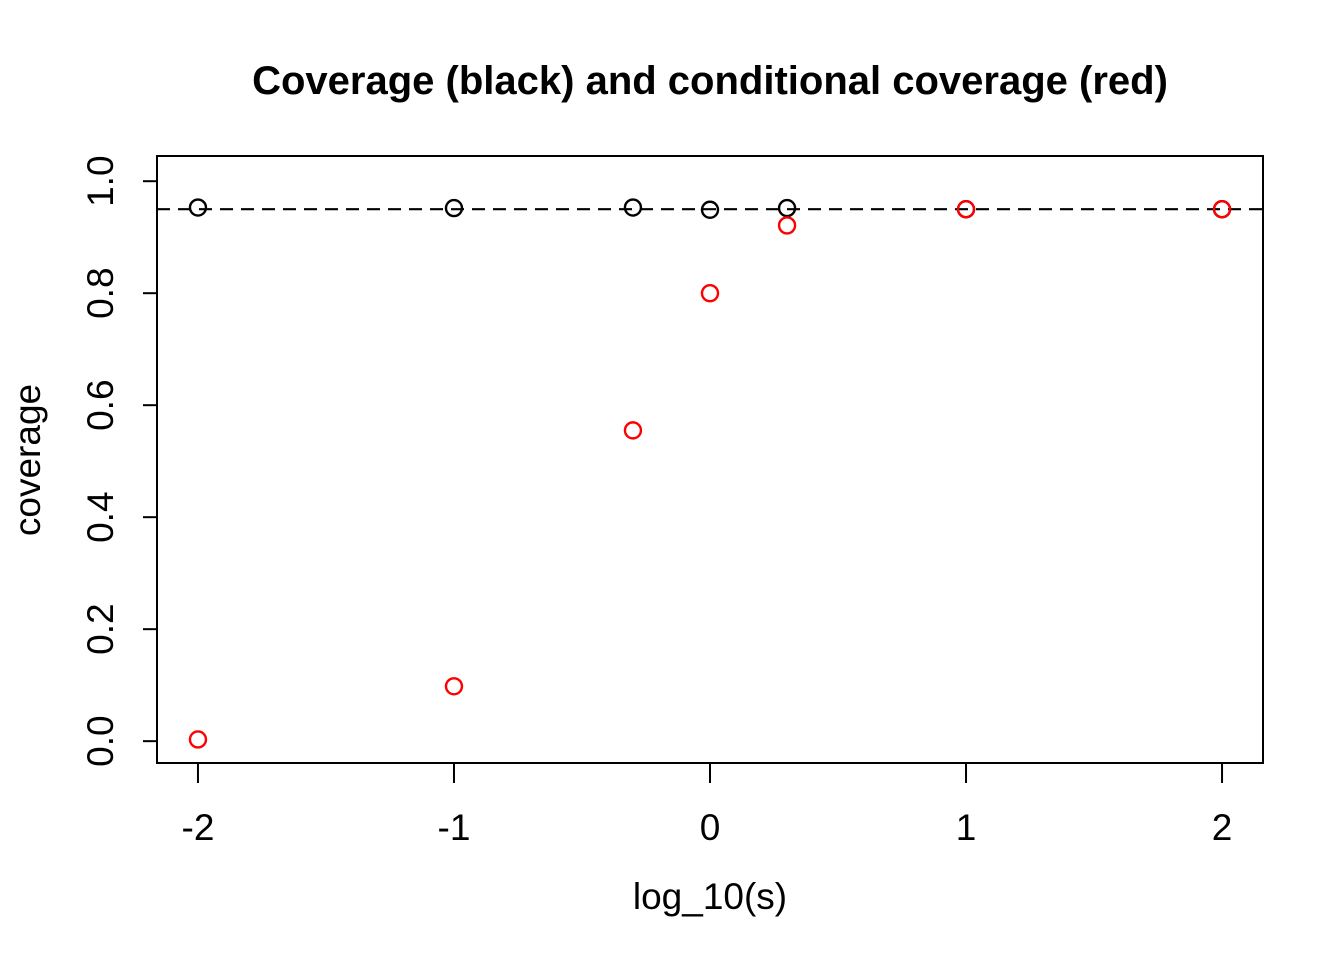 Image resolution: width=1344 pixels, height=960 pixels. What do you see at coordinates (454, 827) in the screenshot?
I see `x-tick-label: -1` at bounding box center [454, 827].